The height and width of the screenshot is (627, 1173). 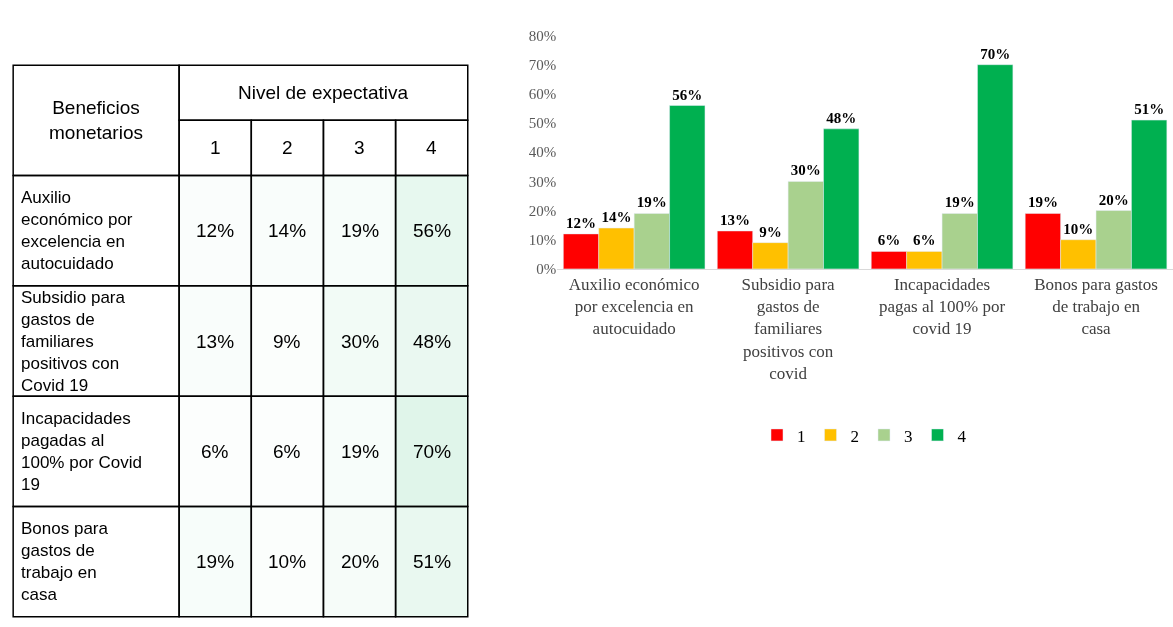 I want to click on x-tick-label: 1, so click(x=215, y=147).